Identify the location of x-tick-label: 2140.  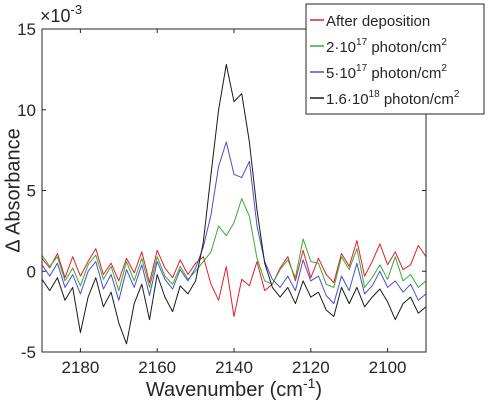
(234, 367).